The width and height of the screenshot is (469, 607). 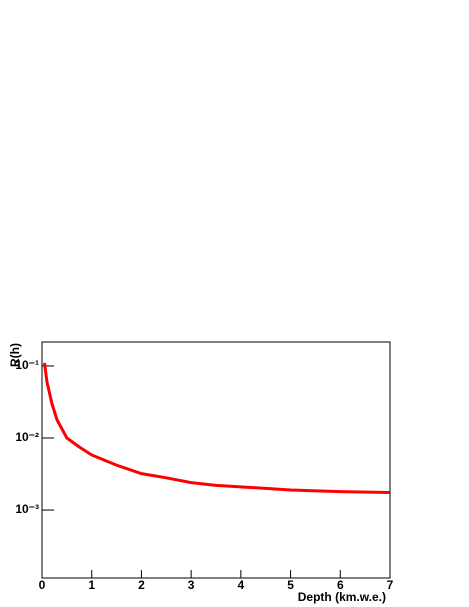 I want to click on x-tick-label: 4, so click(x=241, y=585).